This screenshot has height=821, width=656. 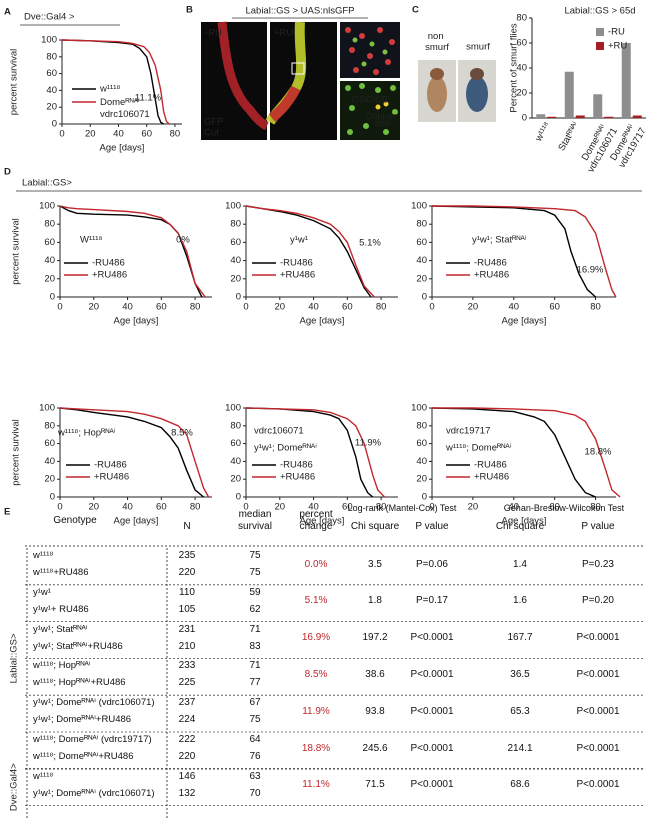 I want to click on genotype-label: W¹¹¹⁸, so click(x=91, y=240).